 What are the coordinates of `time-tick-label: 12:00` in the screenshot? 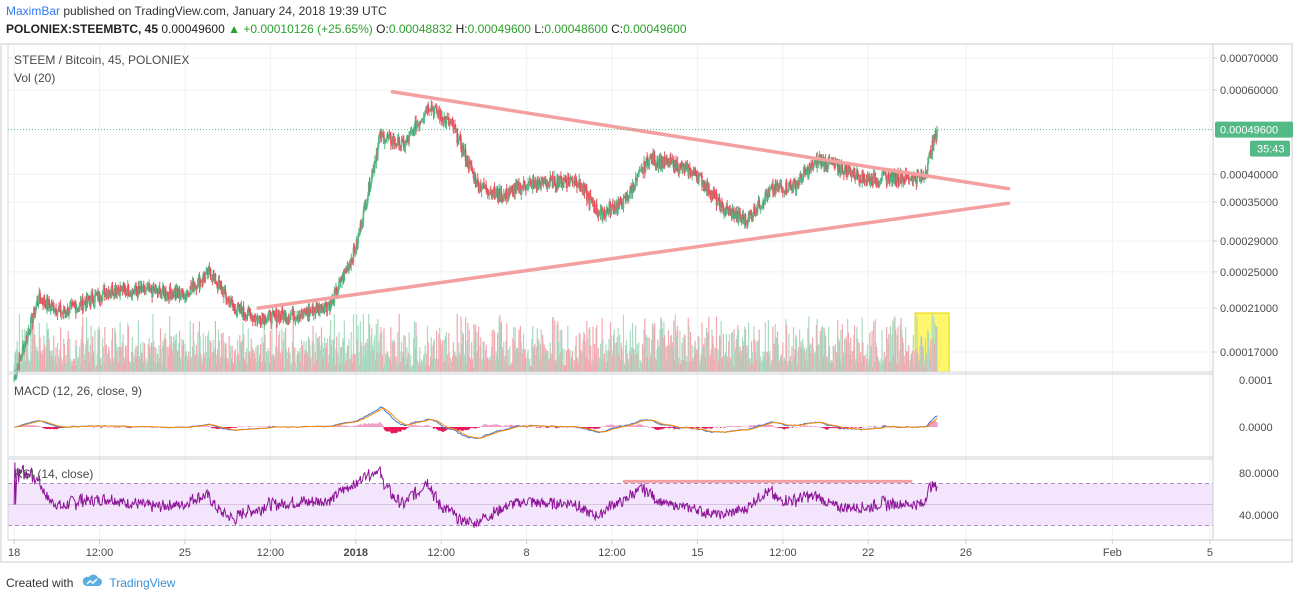 It's located at (612, 553).